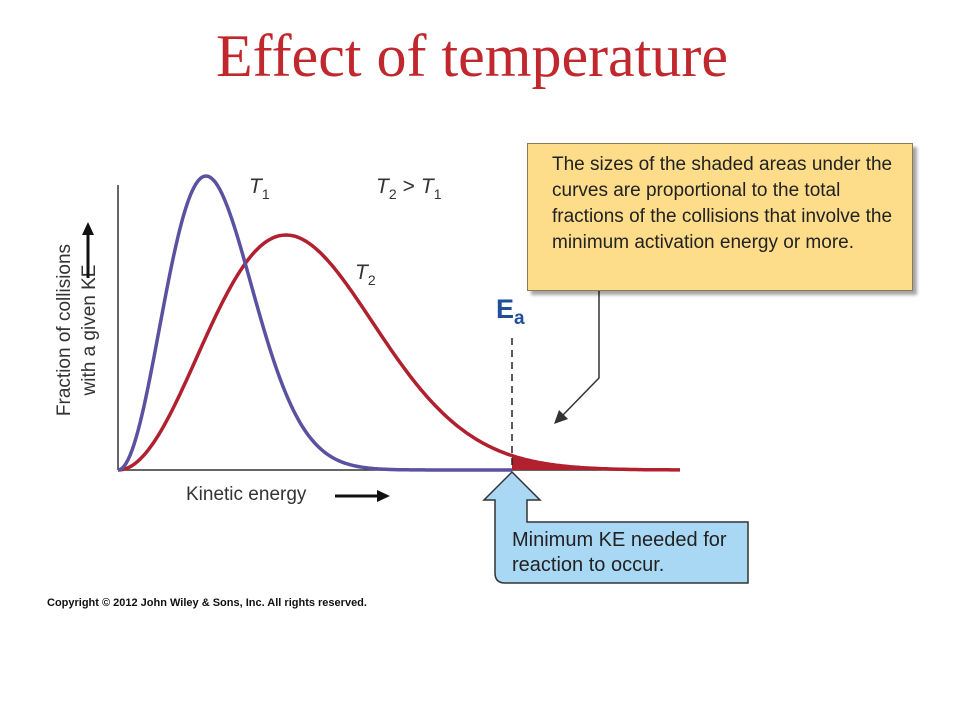 This screenshot has width=960, height=720. What do you see at coordinates (246, 494) in the screenshot?
I see `x-axis-label: Kinetic energy` at bounding box center [246, 494].